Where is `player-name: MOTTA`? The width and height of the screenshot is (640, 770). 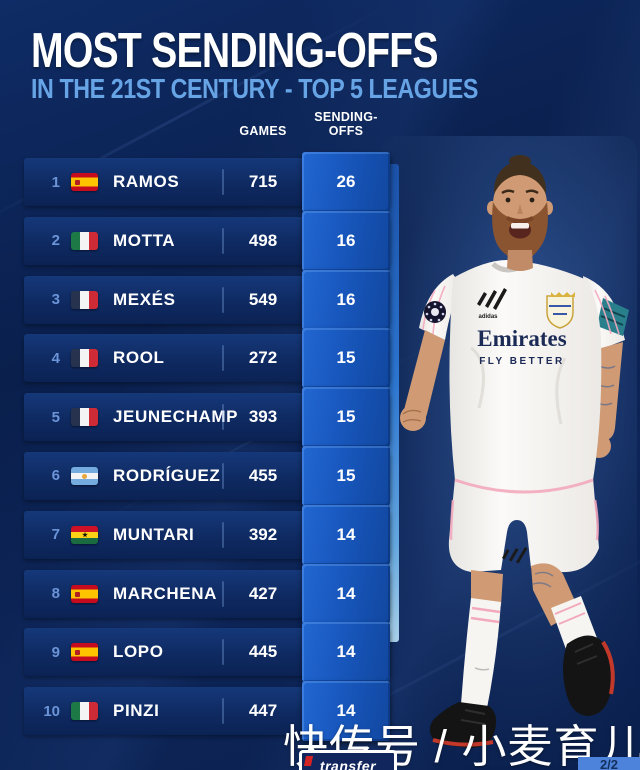
player-name: MOTTA is located at coordinates (144, 240).